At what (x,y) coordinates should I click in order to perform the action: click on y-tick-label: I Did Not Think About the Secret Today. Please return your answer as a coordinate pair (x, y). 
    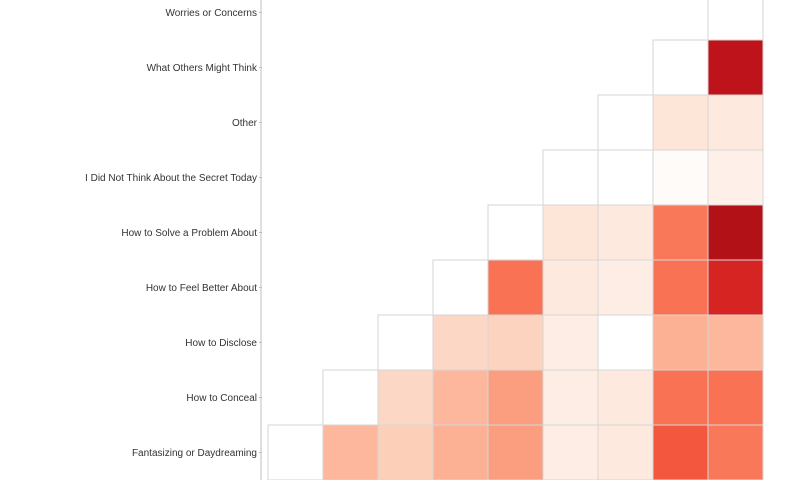
    Looking at the image, I should click on (171, 178).